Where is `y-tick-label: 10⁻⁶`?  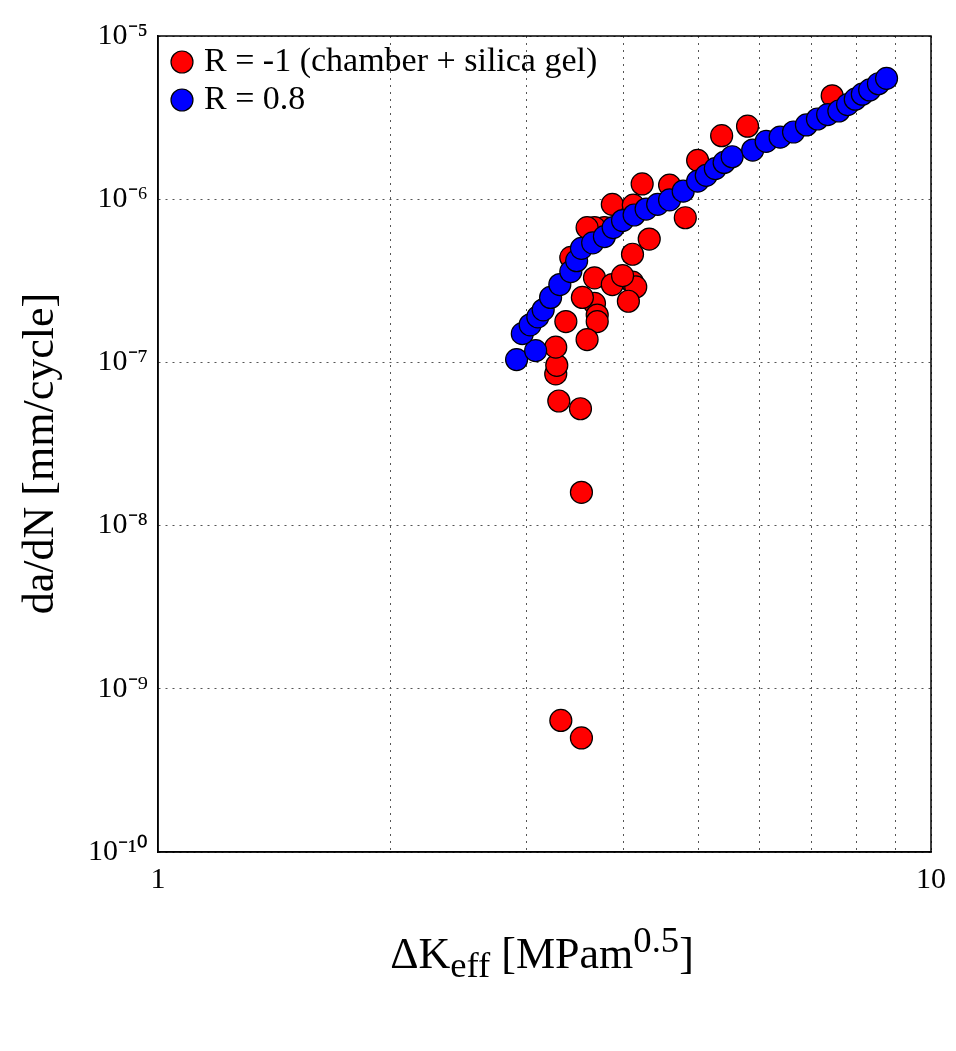 y-tick-label: 10⁻⁶ is located at coordinates (122, 197).